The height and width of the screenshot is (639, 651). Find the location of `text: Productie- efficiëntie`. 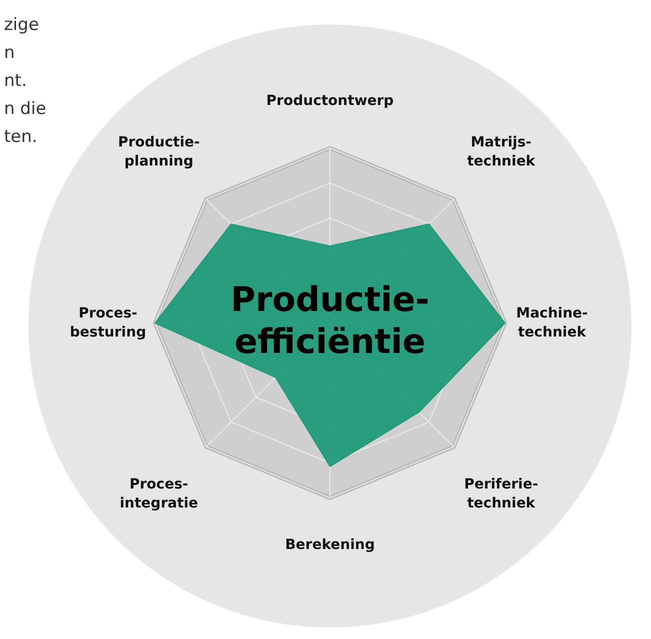

text: Productie- efficiëntie is located at coordinates (330, 321).